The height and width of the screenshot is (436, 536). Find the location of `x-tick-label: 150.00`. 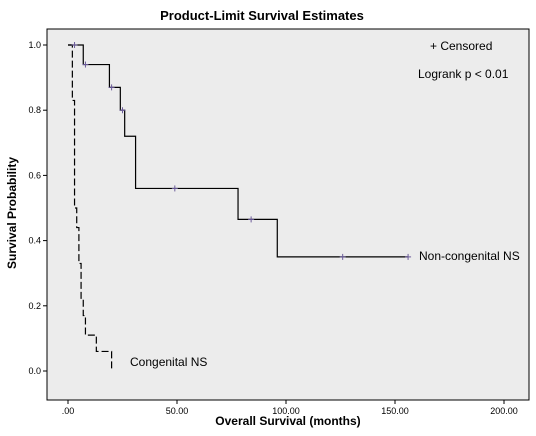

x-tick-label: 150.00 is located at coordinates (395, 411).